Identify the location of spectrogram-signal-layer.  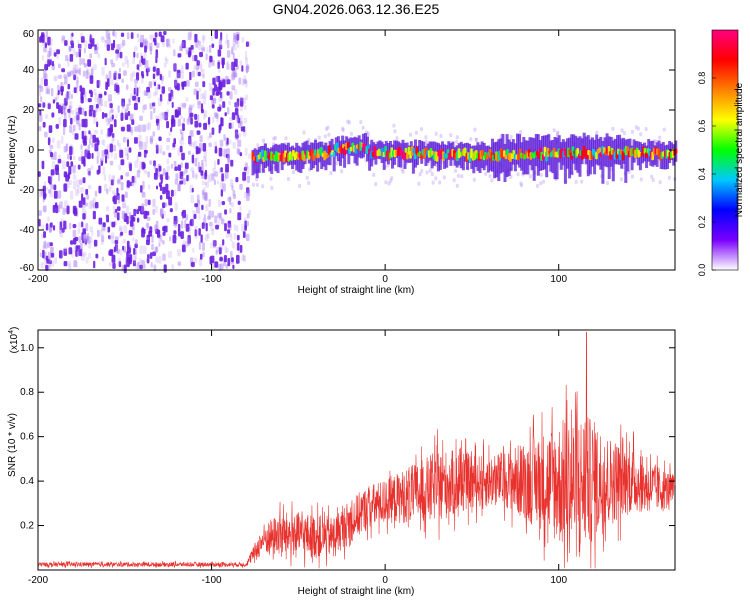
(464, 154).